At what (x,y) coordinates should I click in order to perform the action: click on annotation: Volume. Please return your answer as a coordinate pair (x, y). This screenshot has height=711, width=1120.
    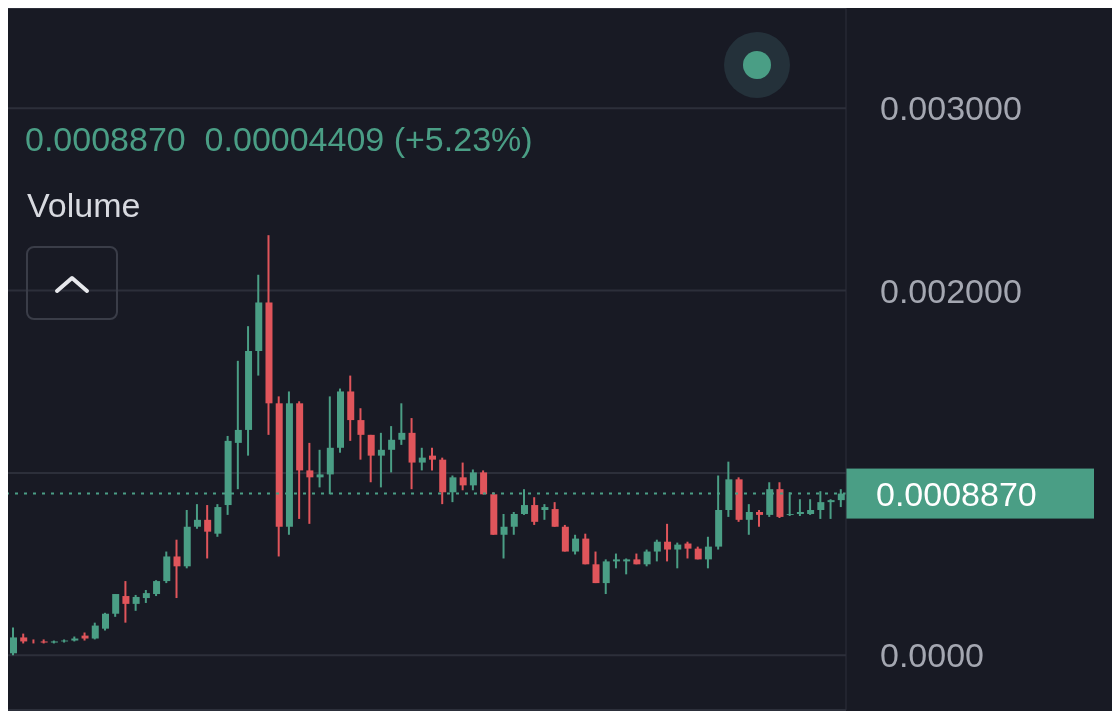
    Looking at the image, I should click on (84, 205).